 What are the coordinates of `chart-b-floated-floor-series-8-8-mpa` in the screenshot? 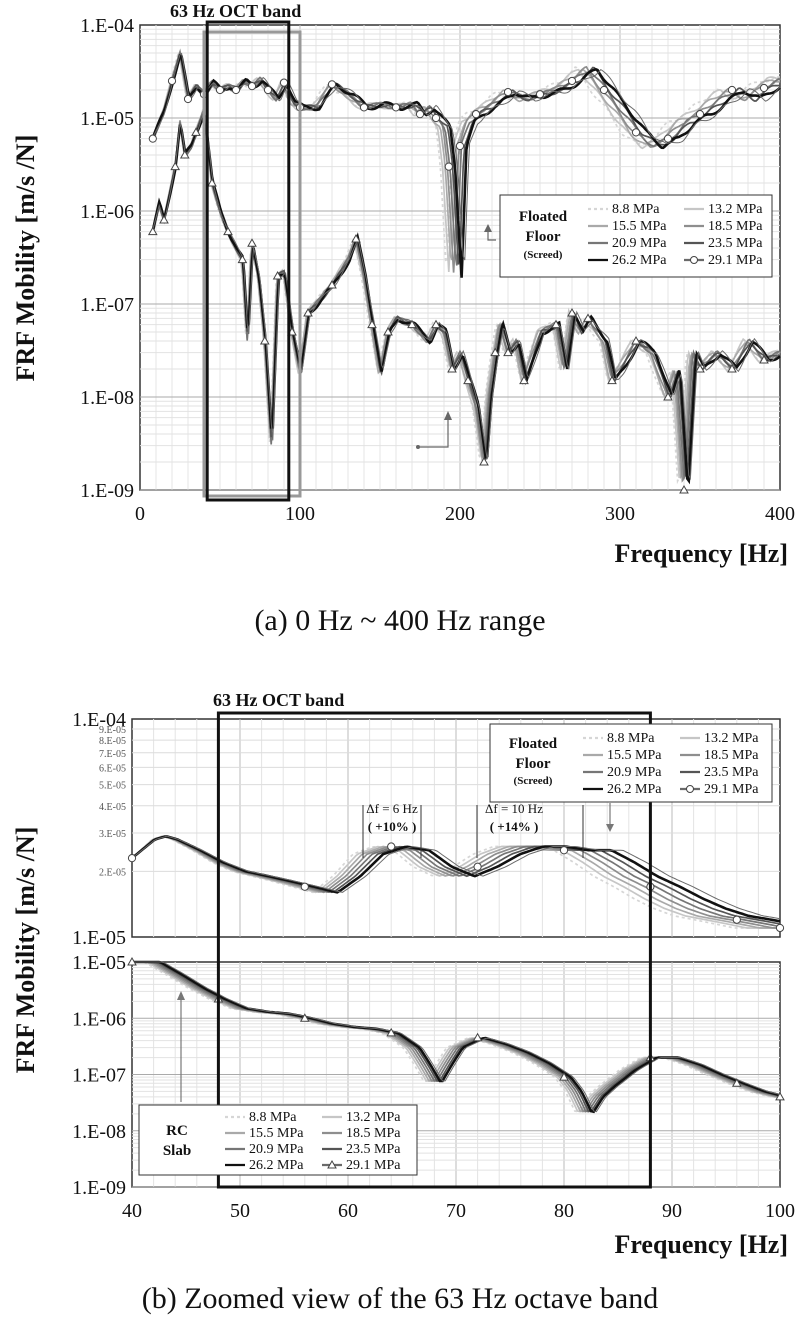 It's located at (455, 882).